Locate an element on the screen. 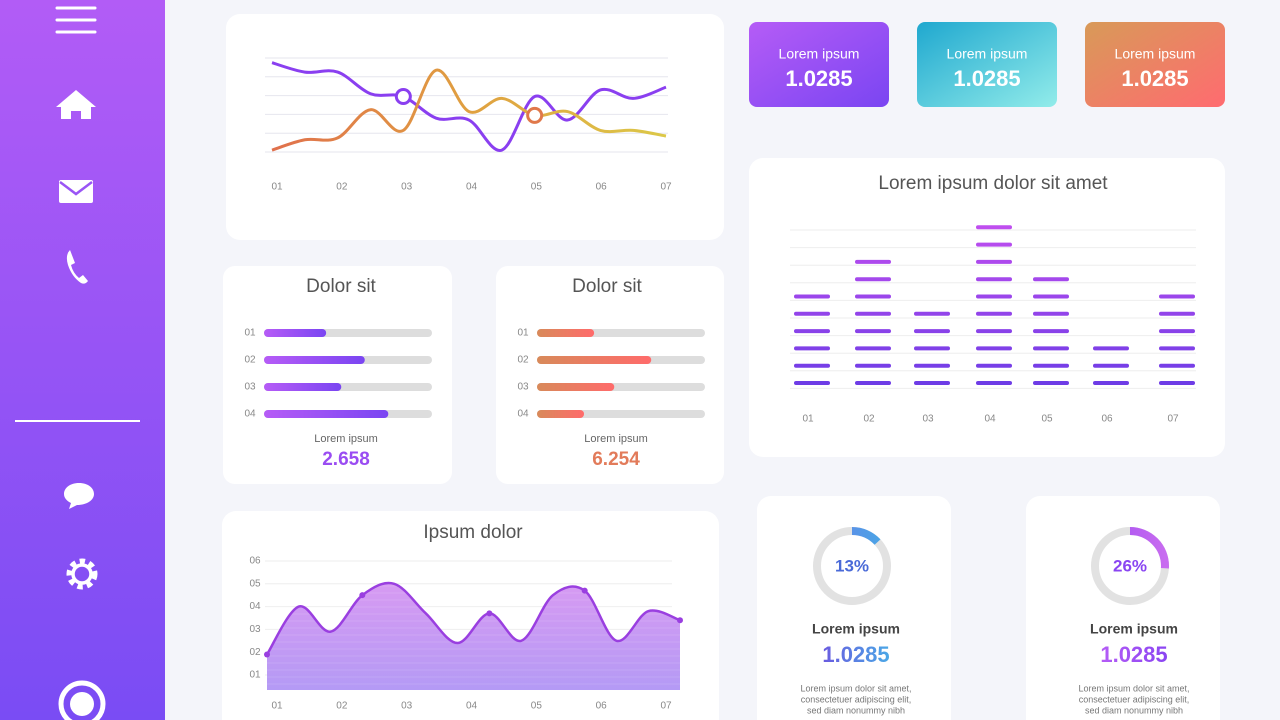 The height and width of the screenshot is (720, 1280). donut-value: 1.0285 is located at coordinates (855, 654).